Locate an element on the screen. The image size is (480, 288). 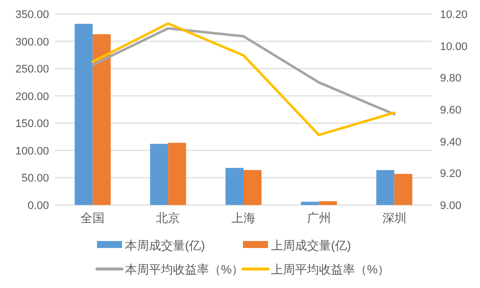
x-tick-label: 广州 is located at coordinates (318, 218).